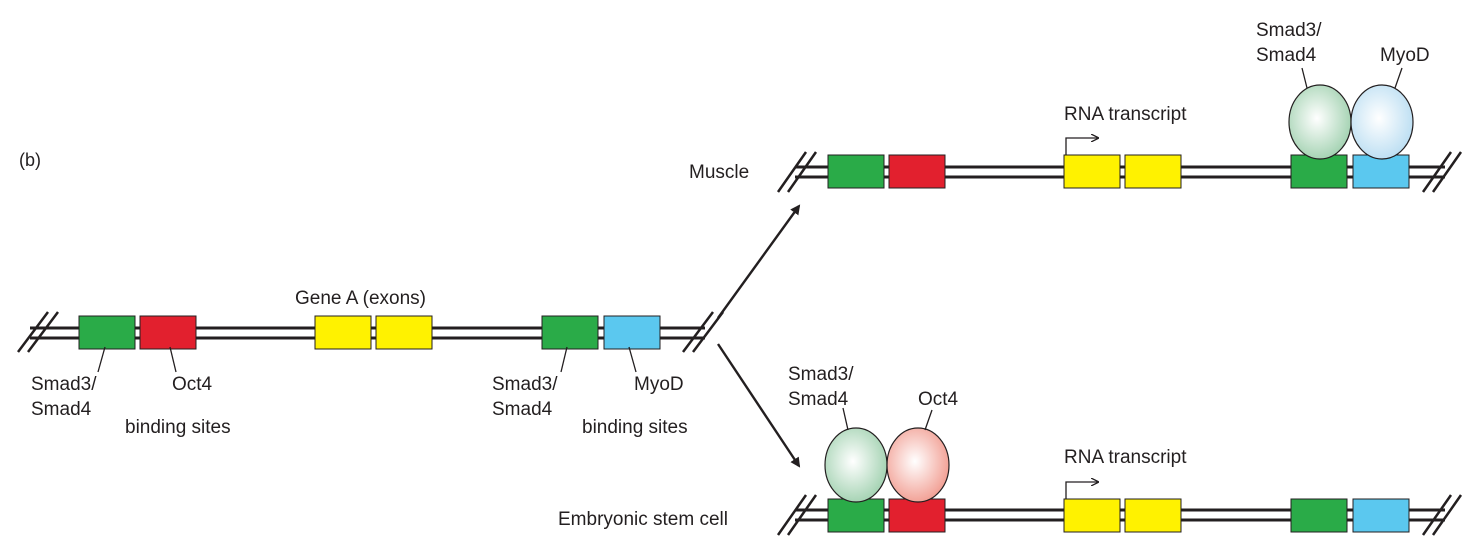  What do you see at coordinates (1405, 55) in the screenshot?
I see `myod-protein-label: MyoD` at bounding box center [1405, 55].